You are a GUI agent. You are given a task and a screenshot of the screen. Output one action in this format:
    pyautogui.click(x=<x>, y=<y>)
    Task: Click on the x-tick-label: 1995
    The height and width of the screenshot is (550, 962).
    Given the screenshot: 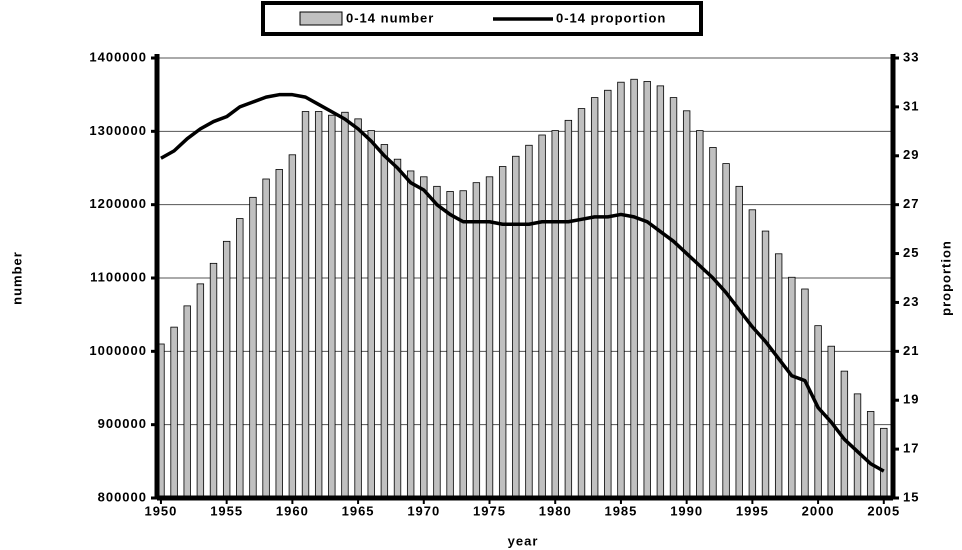 What is the action you would take?
    pyautogui.click(x=752, y=510)
    